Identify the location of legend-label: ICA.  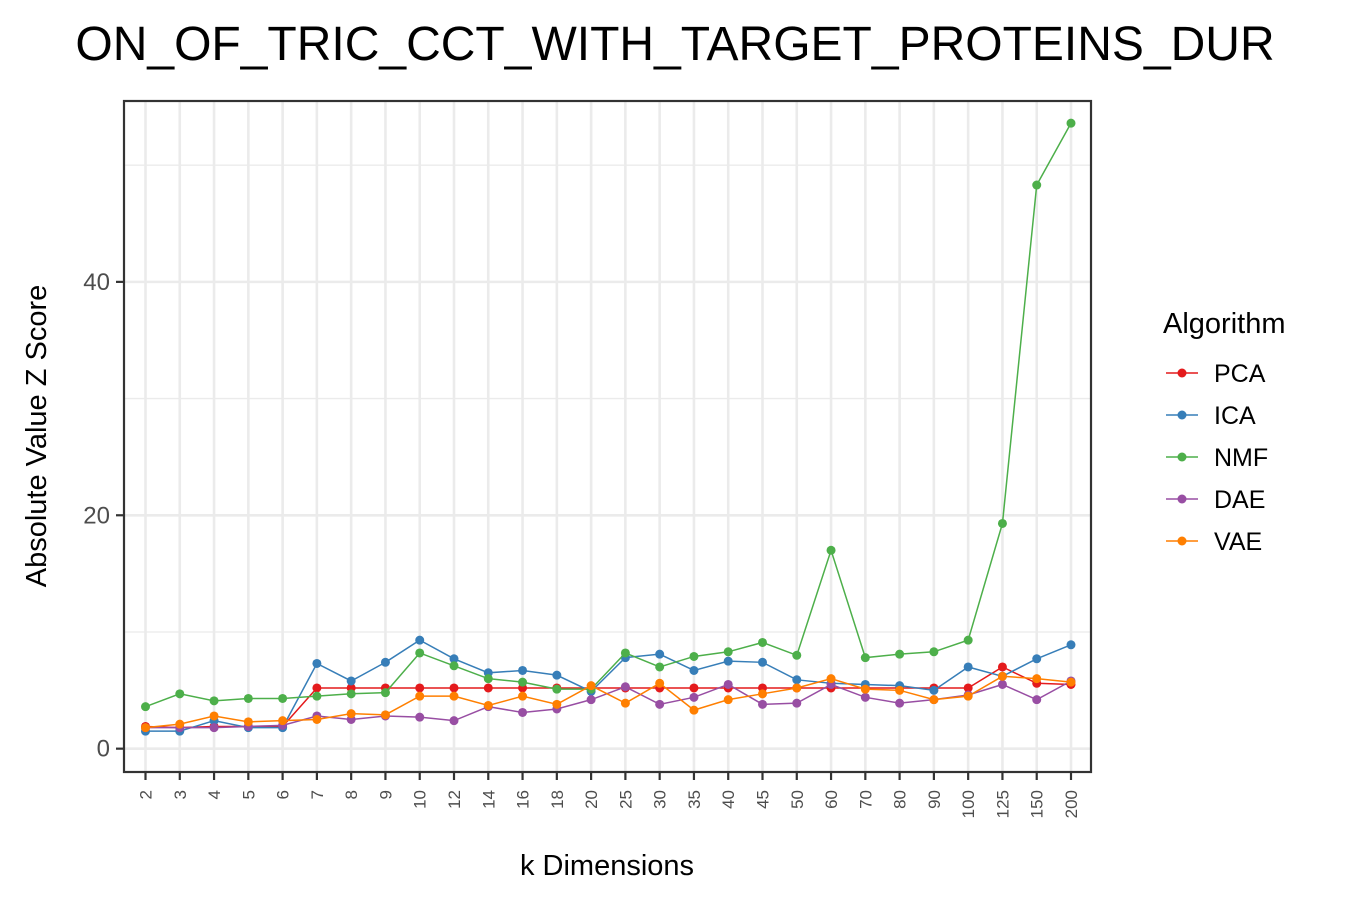
(1235, 416).